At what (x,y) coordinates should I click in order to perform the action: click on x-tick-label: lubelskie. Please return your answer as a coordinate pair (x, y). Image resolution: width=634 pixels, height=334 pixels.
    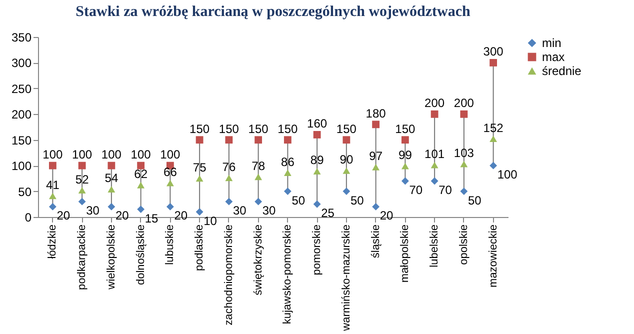
    Looking at the image, I should click on (434, 246).